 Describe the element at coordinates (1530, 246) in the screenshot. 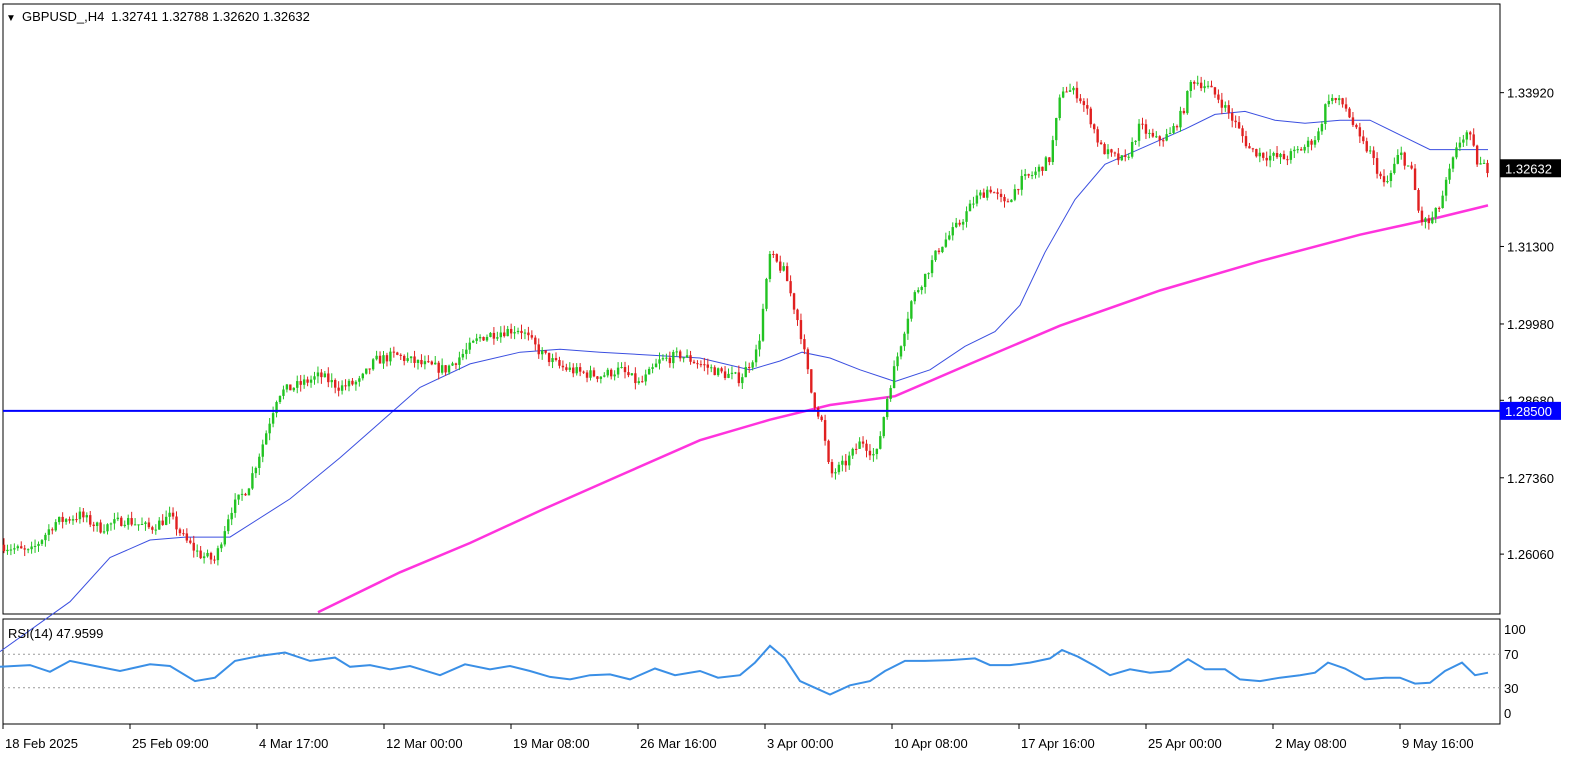

I see `price-tick-label: 1.31300` at that location.